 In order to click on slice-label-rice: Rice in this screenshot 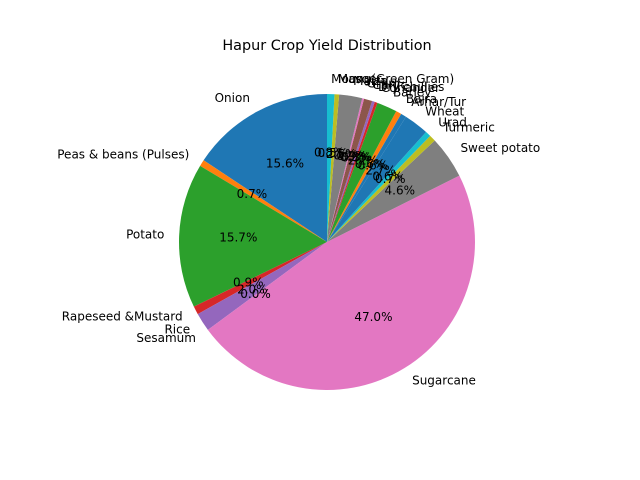, I will do `click(177, 330)`.